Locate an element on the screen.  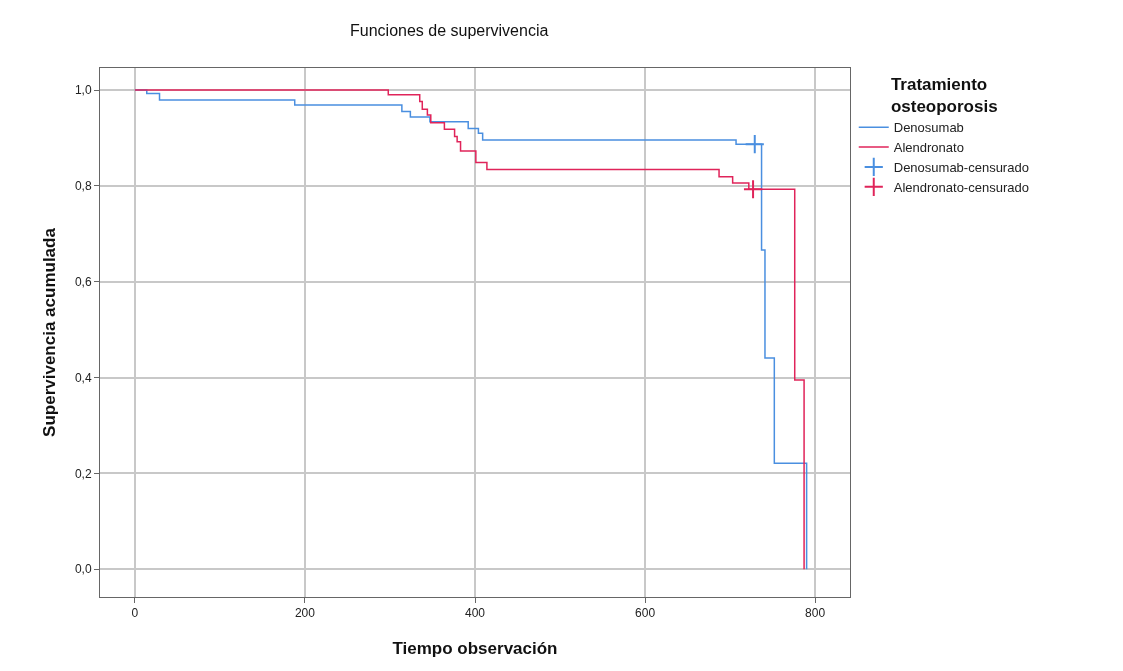
x-tick-label: 200 is located at coordinates (305, 613).